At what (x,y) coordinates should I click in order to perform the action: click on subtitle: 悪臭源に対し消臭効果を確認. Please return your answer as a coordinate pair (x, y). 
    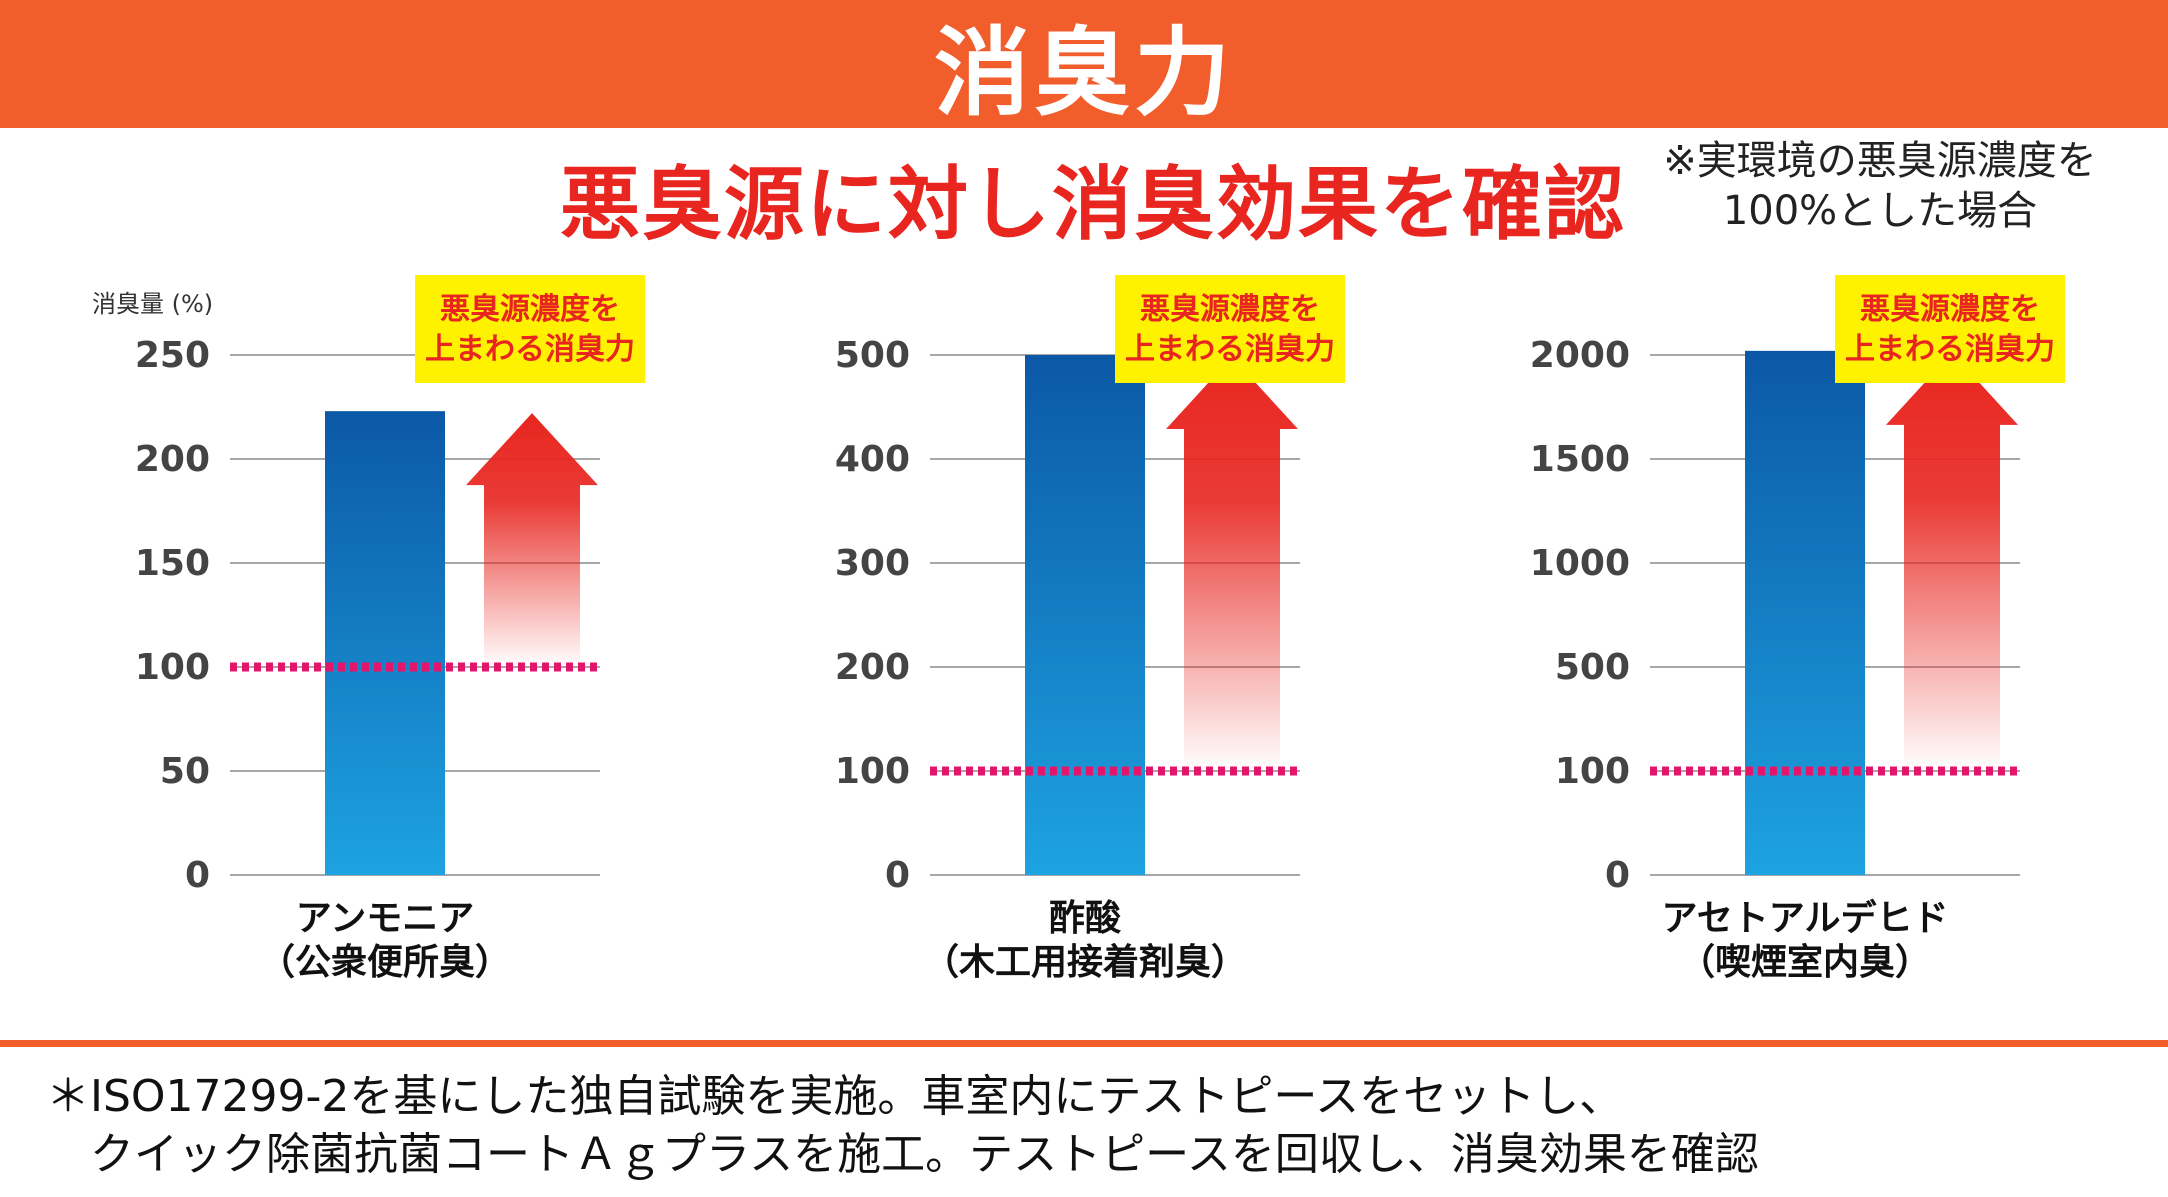
    Looking at the image, I should click on (1093, 204).